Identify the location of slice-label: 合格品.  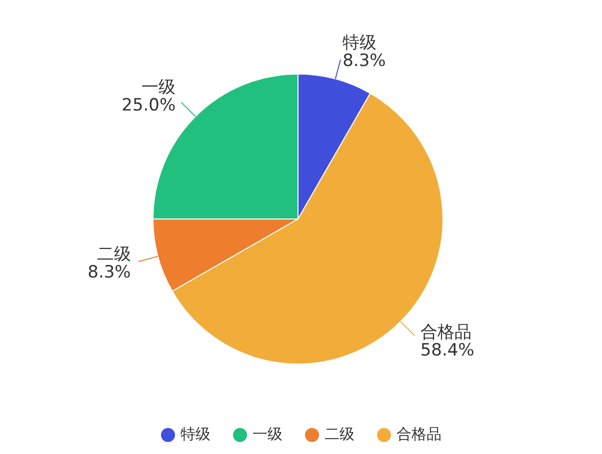
(446, 332).